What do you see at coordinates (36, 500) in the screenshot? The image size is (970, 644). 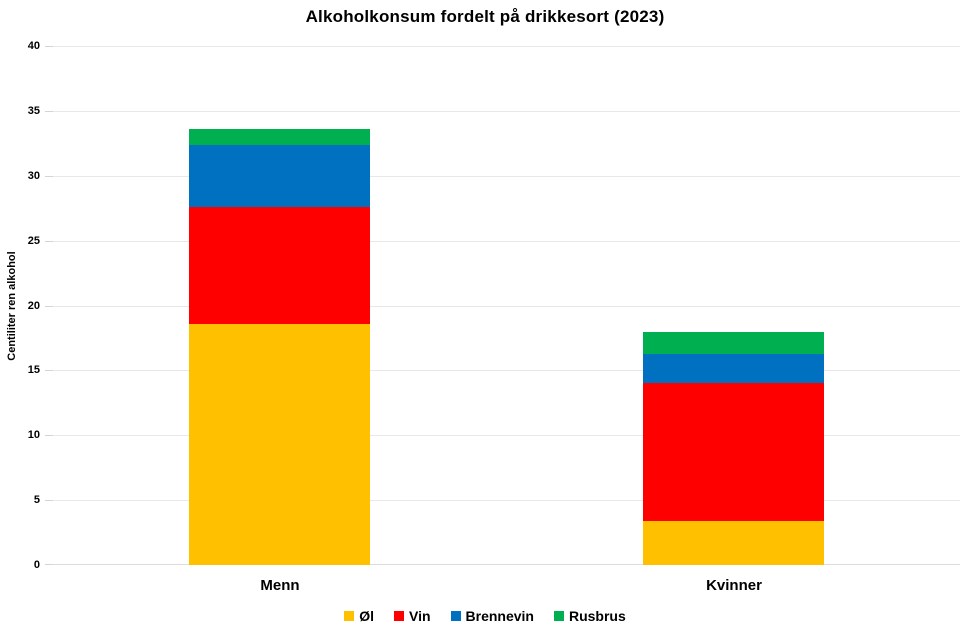 I see `y-tick-label-5: 5` at bounding box center [36, 500].